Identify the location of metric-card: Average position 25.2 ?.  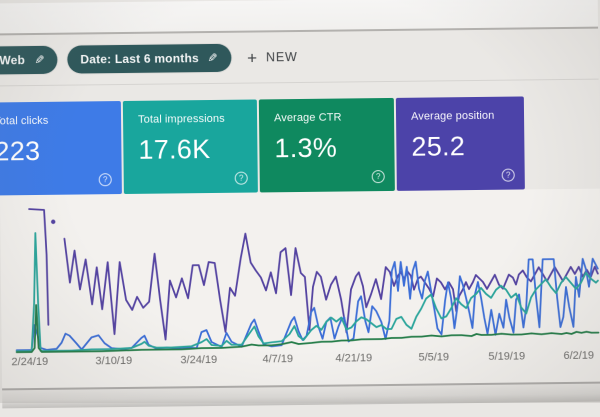
(460, 143).